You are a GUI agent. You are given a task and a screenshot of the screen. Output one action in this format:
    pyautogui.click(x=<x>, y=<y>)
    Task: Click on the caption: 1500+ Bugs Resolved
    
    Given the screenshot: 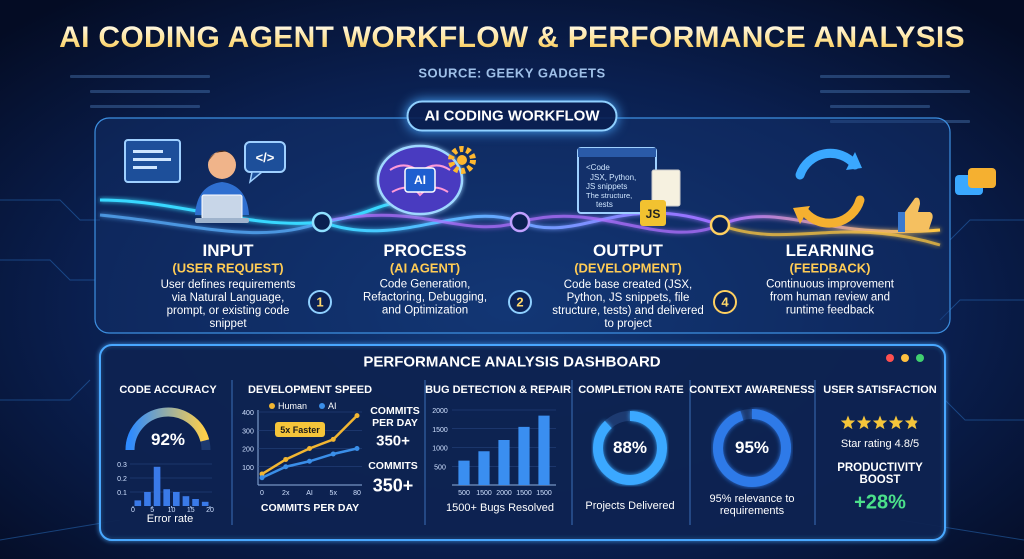 What is the action you would take?
    pyautogui.click(x=500, y=508)
    